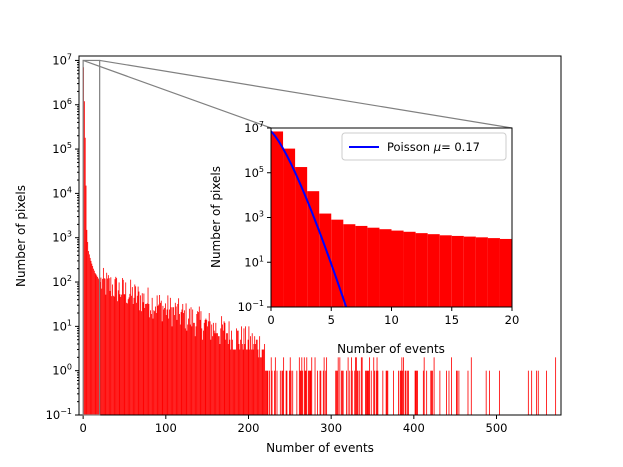 This screenshot has height=467, width=623. What do you see at coordinates (306, 94) in the screenshot?
I see `zoom-connector-line` at bounding box center [306, 94].